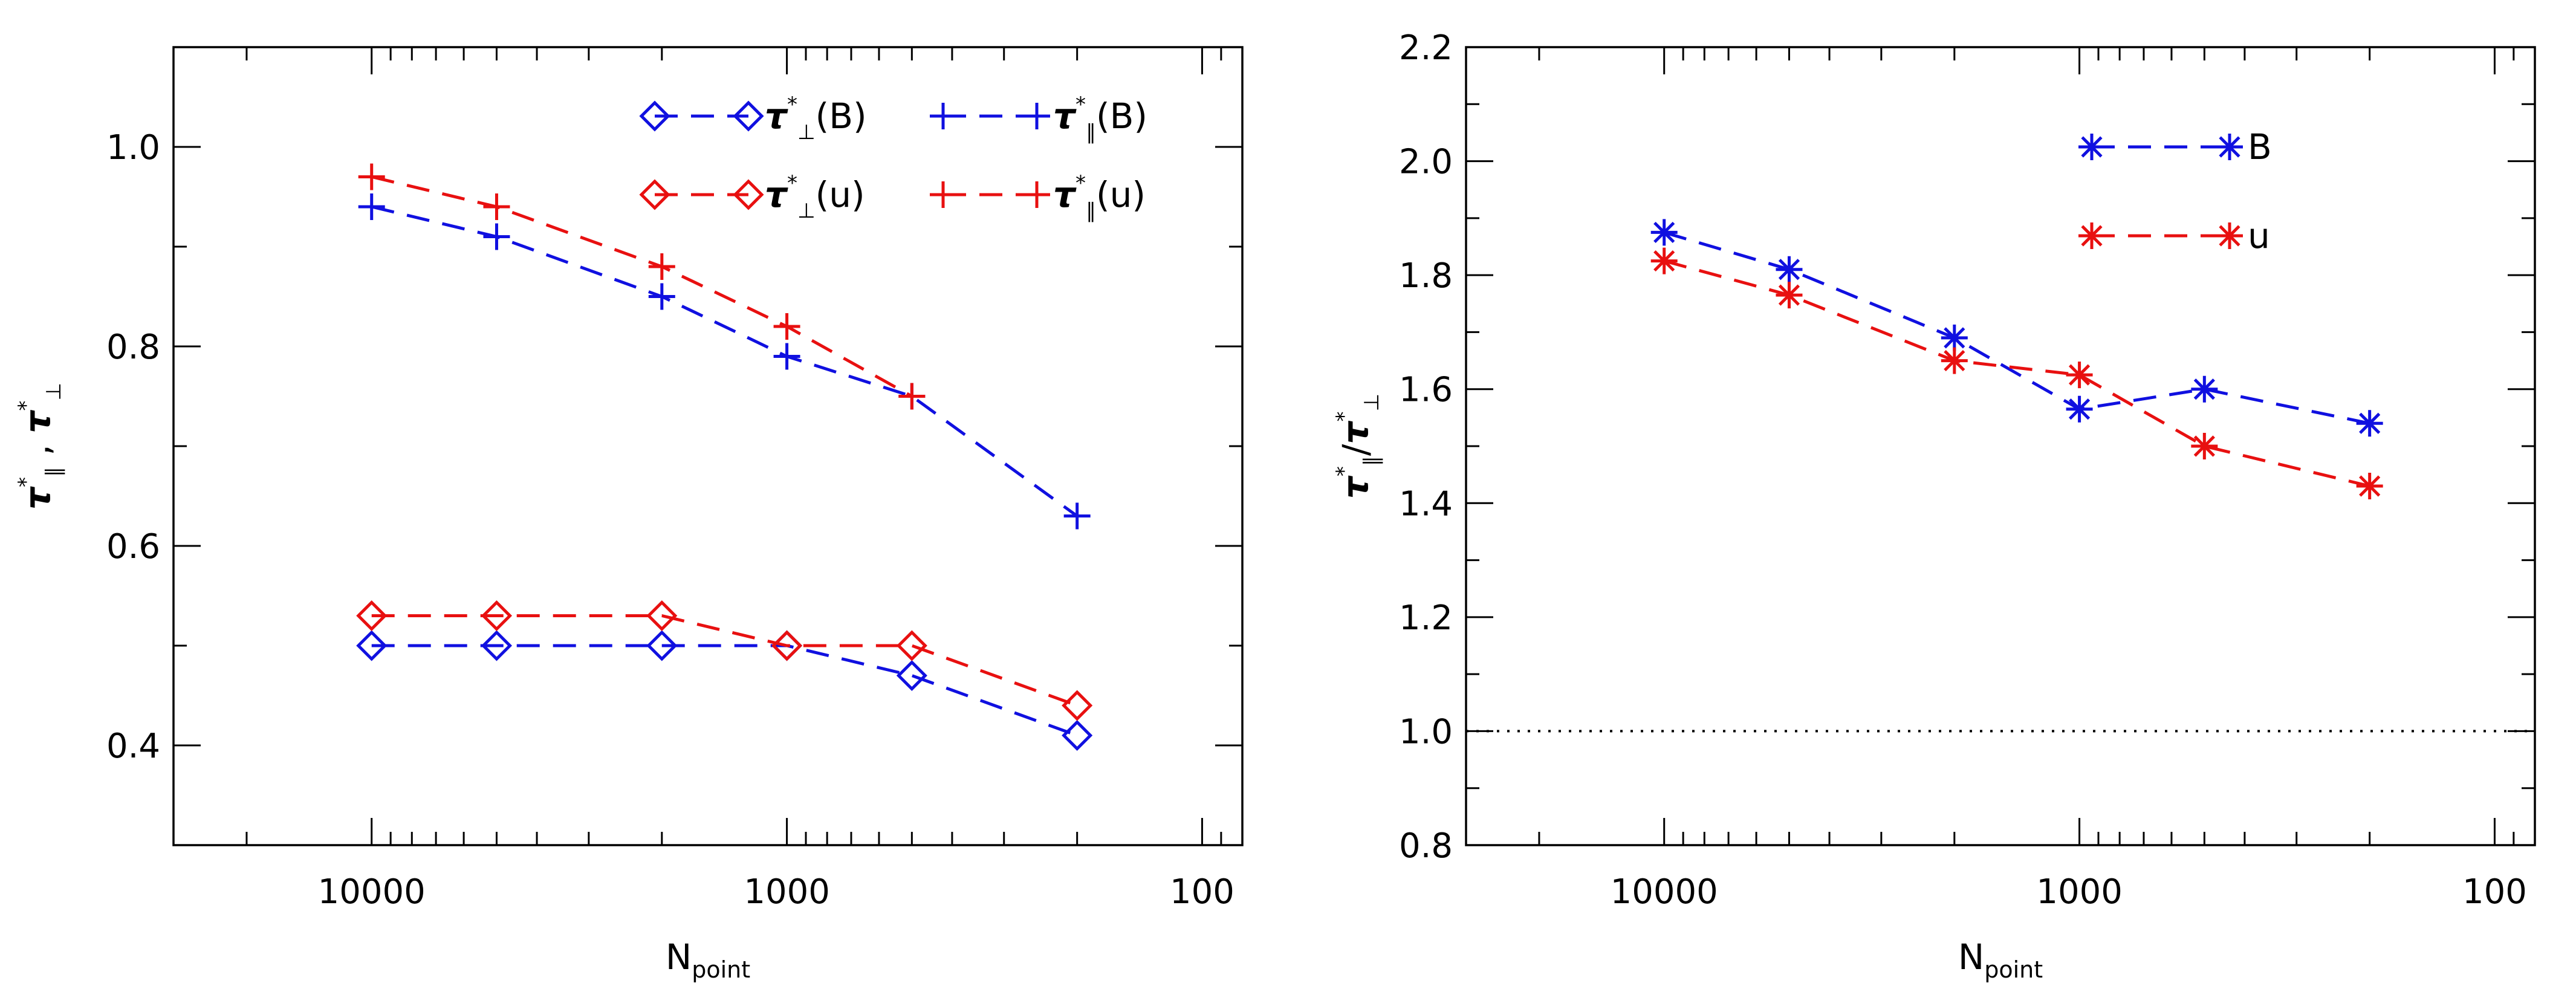 The image size is (2576, 986). Describe the element at coordinates (1426, 390) in the screenshot. I see `y-tick-label: 1.6` at that location.